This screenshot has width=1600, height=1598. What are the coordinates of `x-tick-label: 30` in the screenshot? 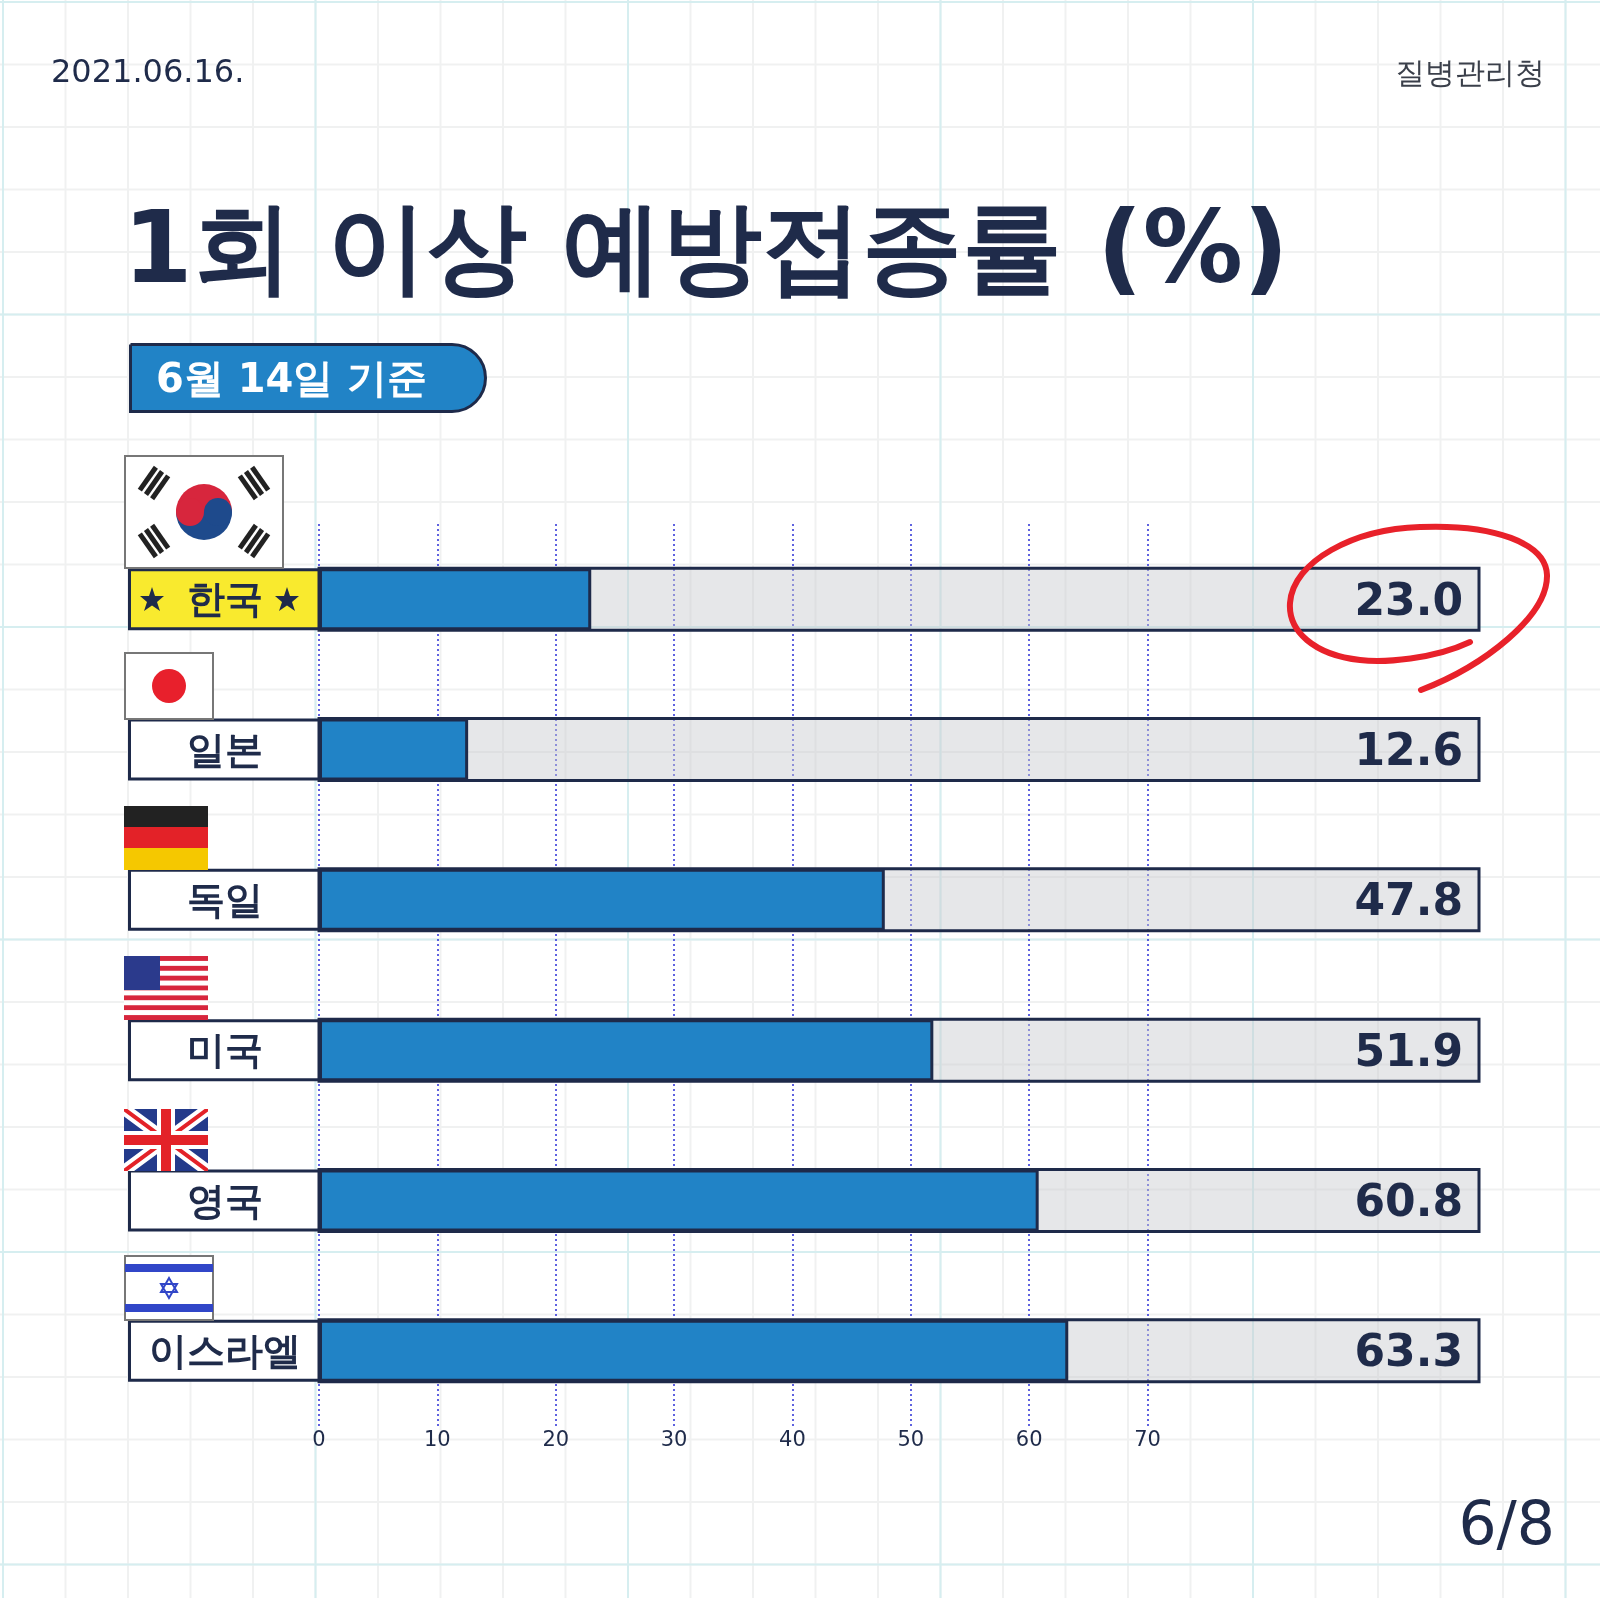 It's located at (674, 1438).